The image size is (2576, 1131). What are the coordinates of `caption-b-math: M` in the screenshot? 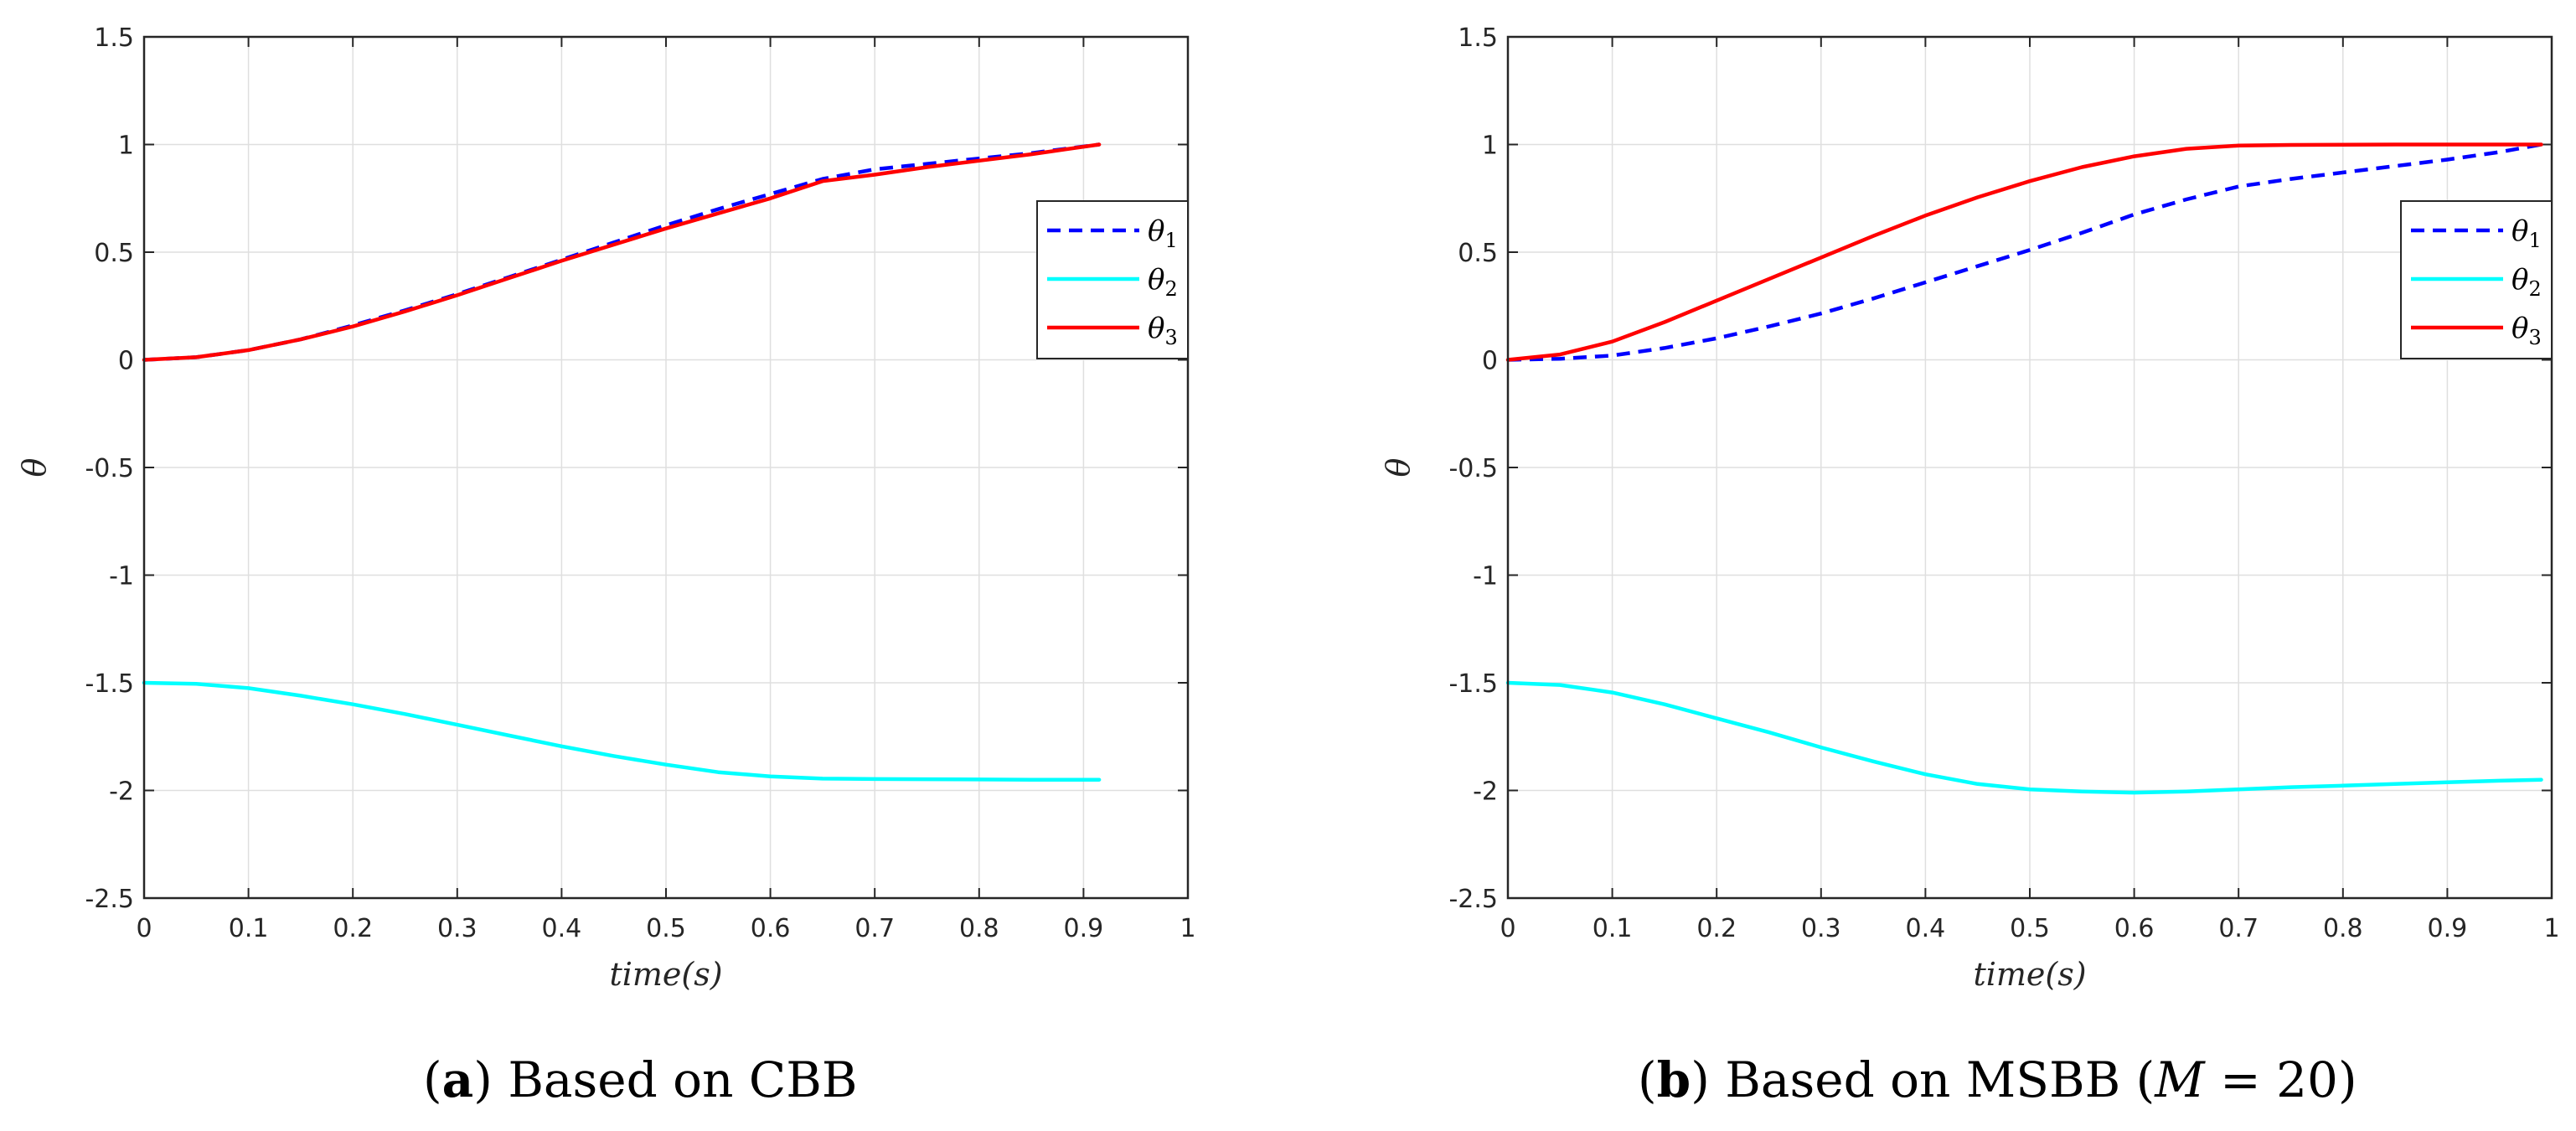 It's located at (2180, 1079).